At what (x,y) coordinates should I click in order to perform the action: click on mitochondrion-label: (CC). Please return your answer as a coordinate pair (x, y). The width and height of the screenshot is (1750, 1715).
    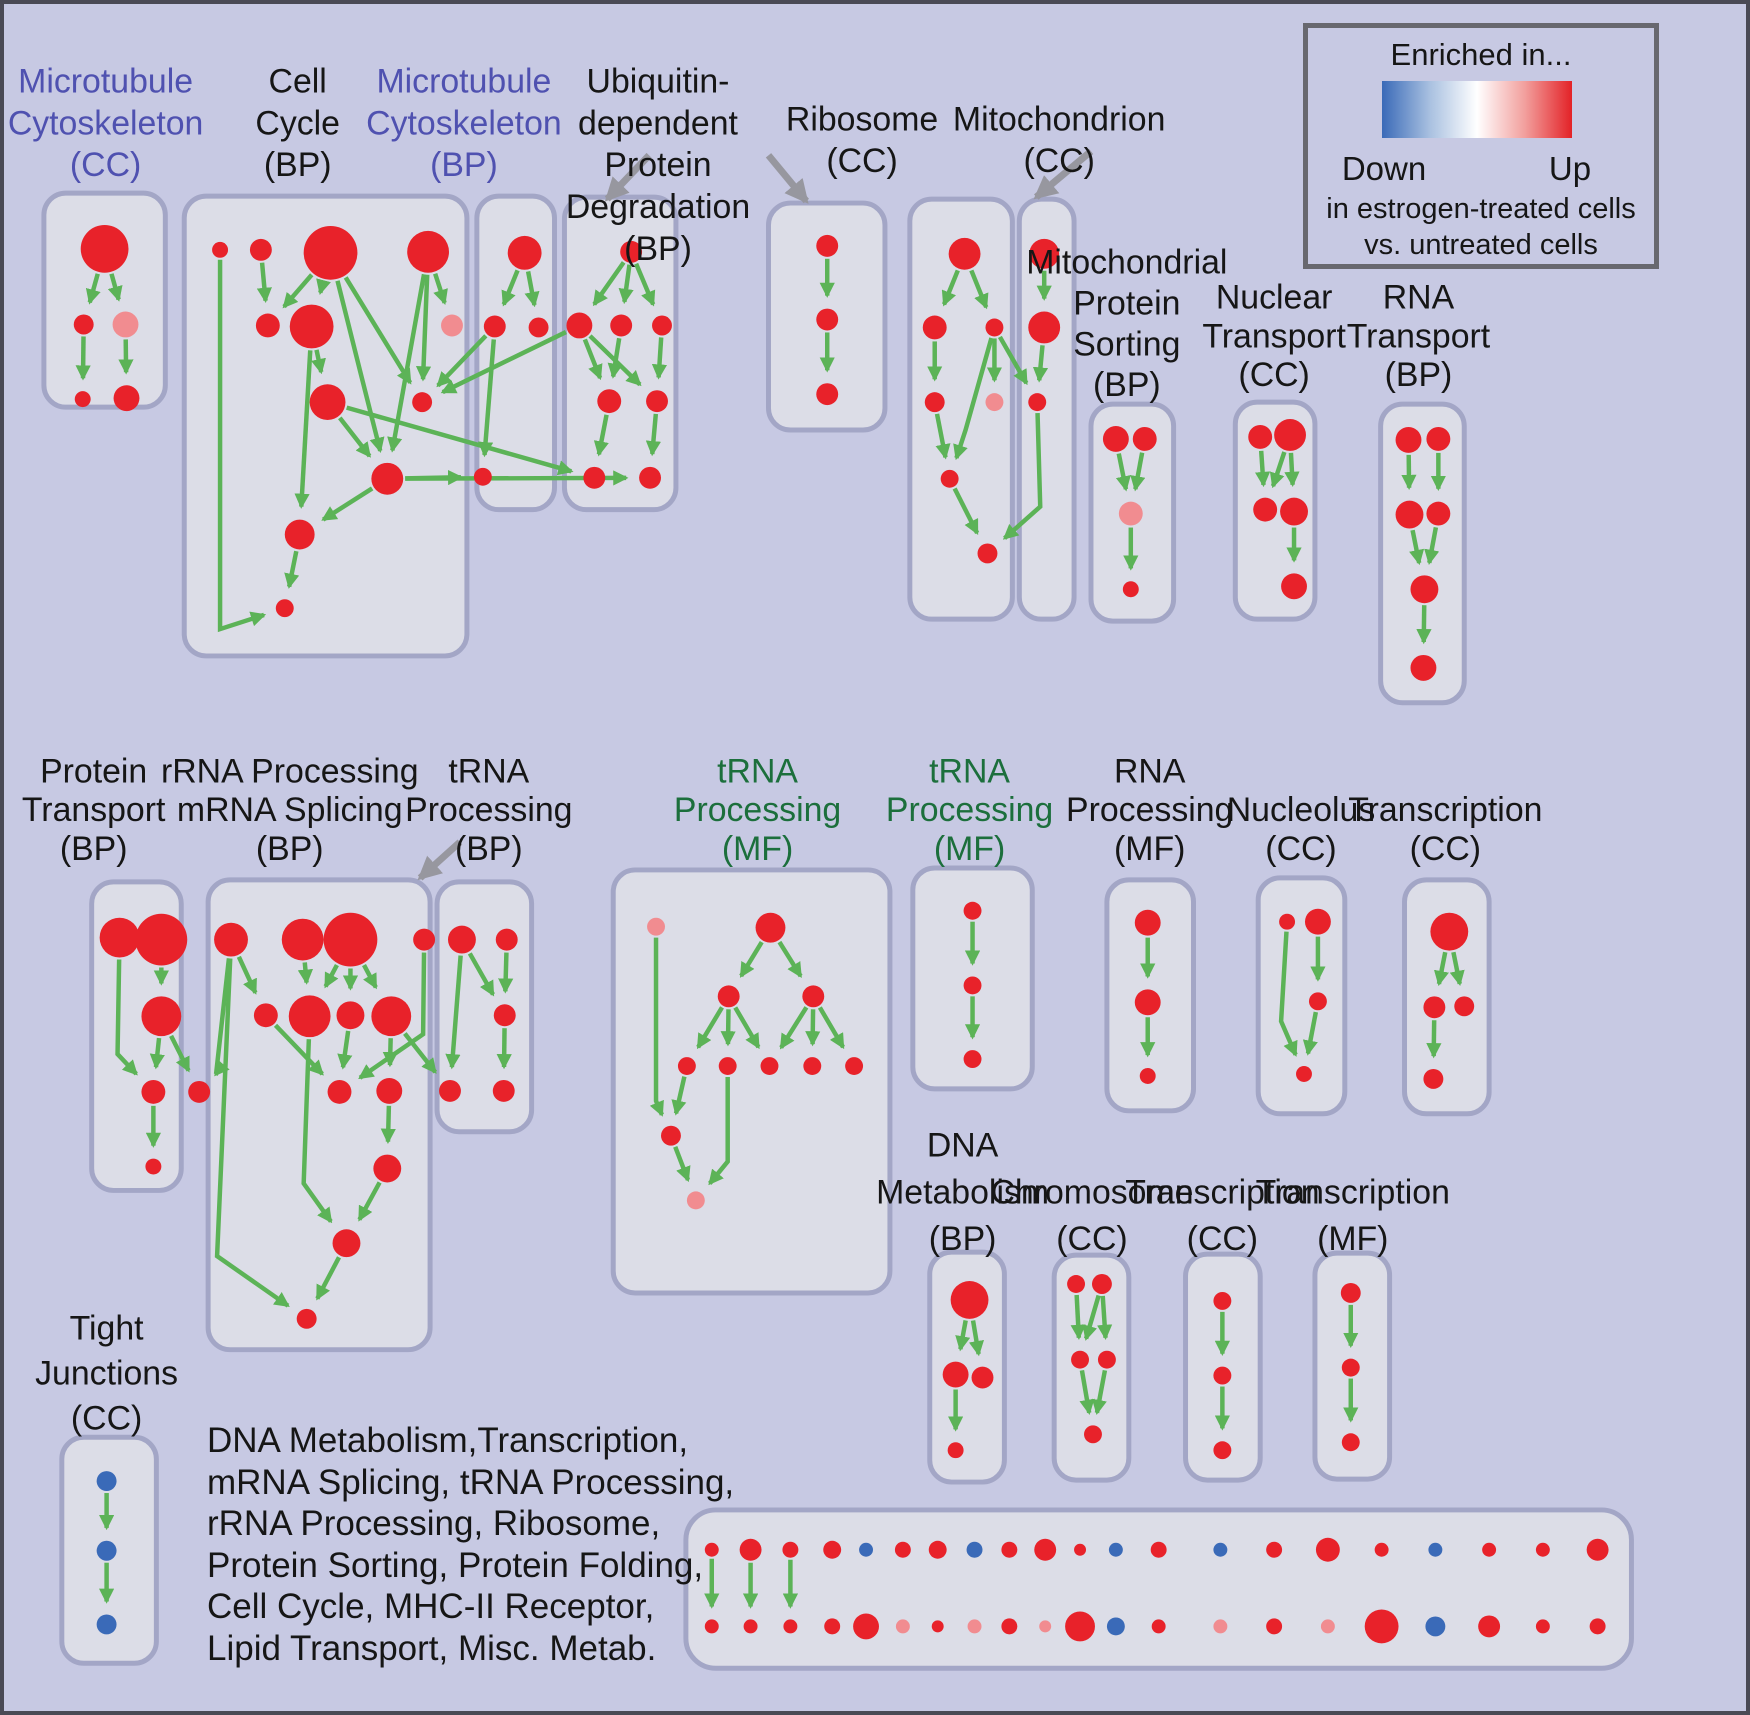
    Looking at the image, I should click on (1058, 161).